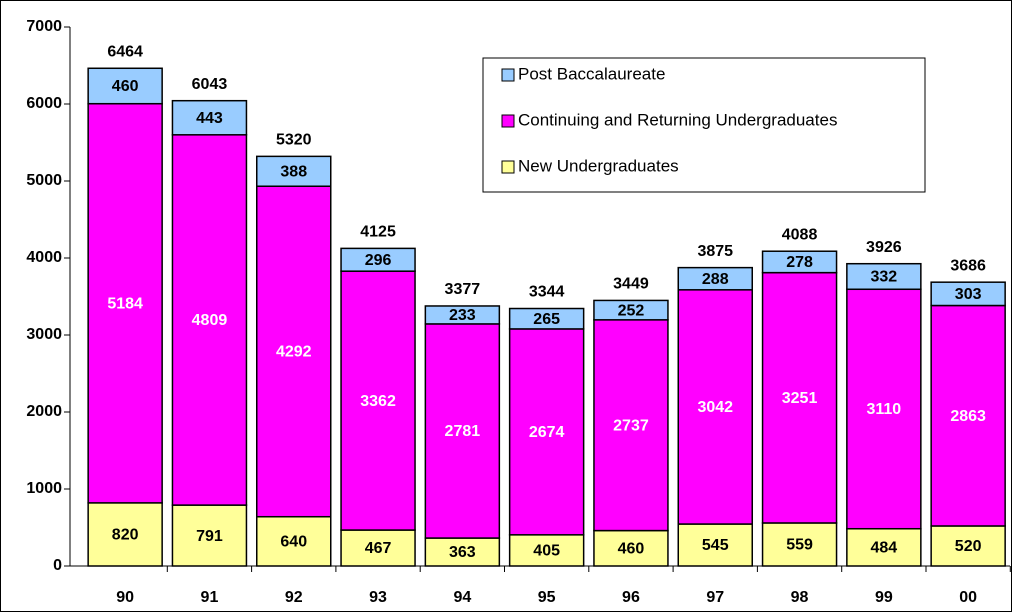  I want to click on value-label: 640, so click(293, 542).